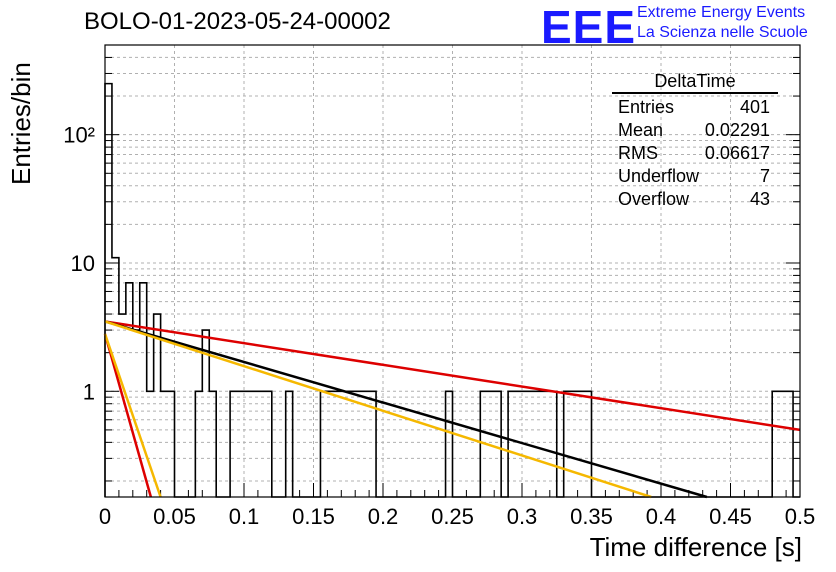 Image resolution: width=836 pixels, height=572 pixels. Describe the element at coordinates (759, 199) in the screenshot. I see `stats-value: 43` at that location.